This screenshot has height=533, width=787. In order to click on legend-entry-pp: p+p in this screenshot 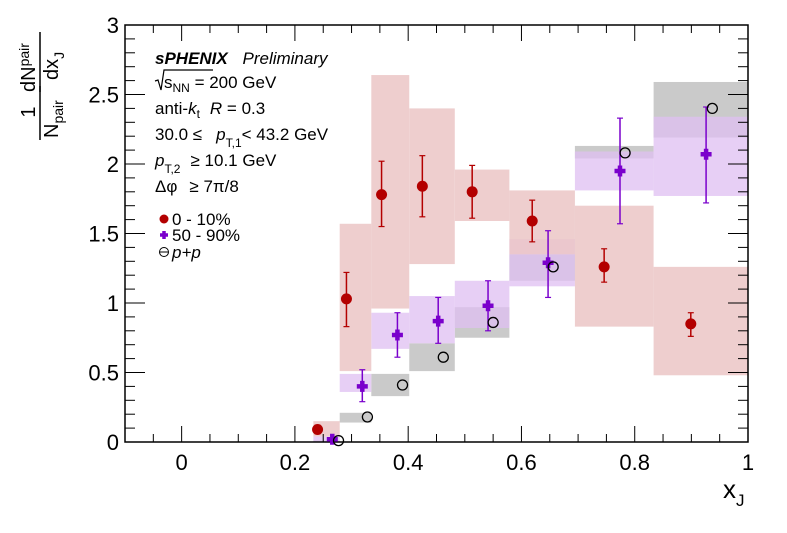, I will do `click(180, 252)`.